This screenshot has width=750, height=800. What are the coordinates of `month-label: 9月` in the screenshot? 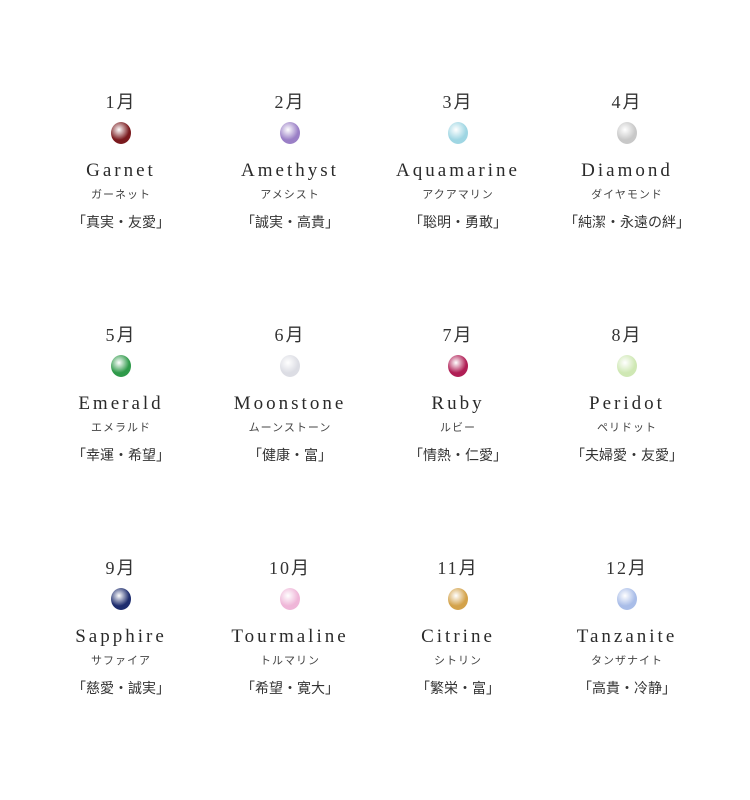 It's located at (121, 568).